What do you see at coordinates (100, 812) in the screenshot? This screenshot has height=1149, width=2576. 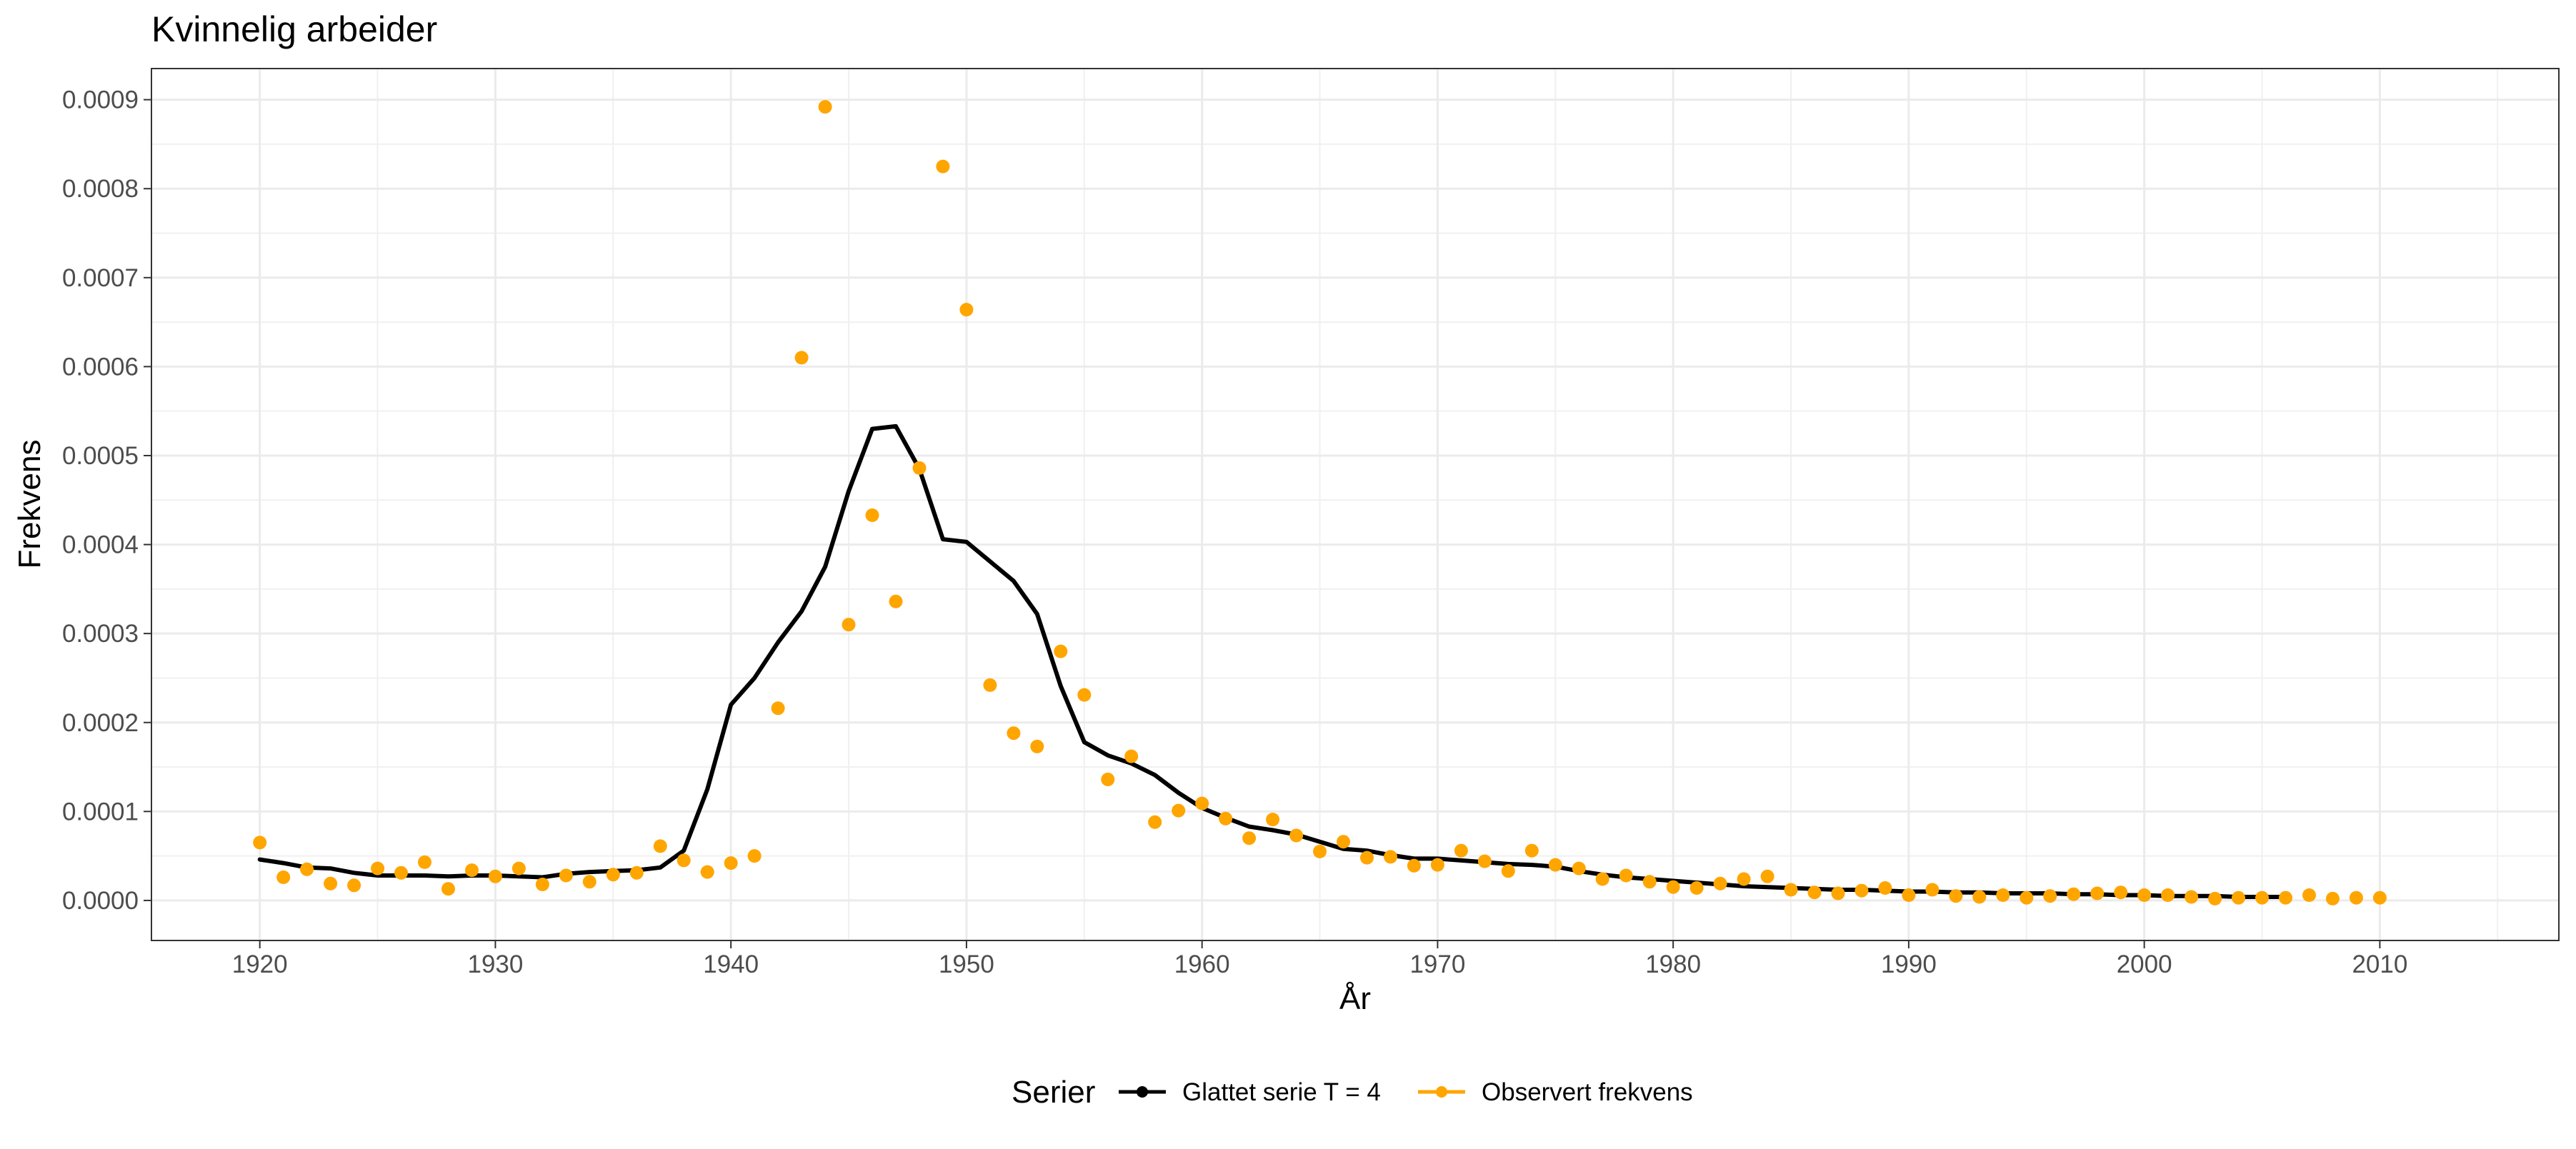 I see `y-tick-label: 0.0001` at bounding box center [100, 812].